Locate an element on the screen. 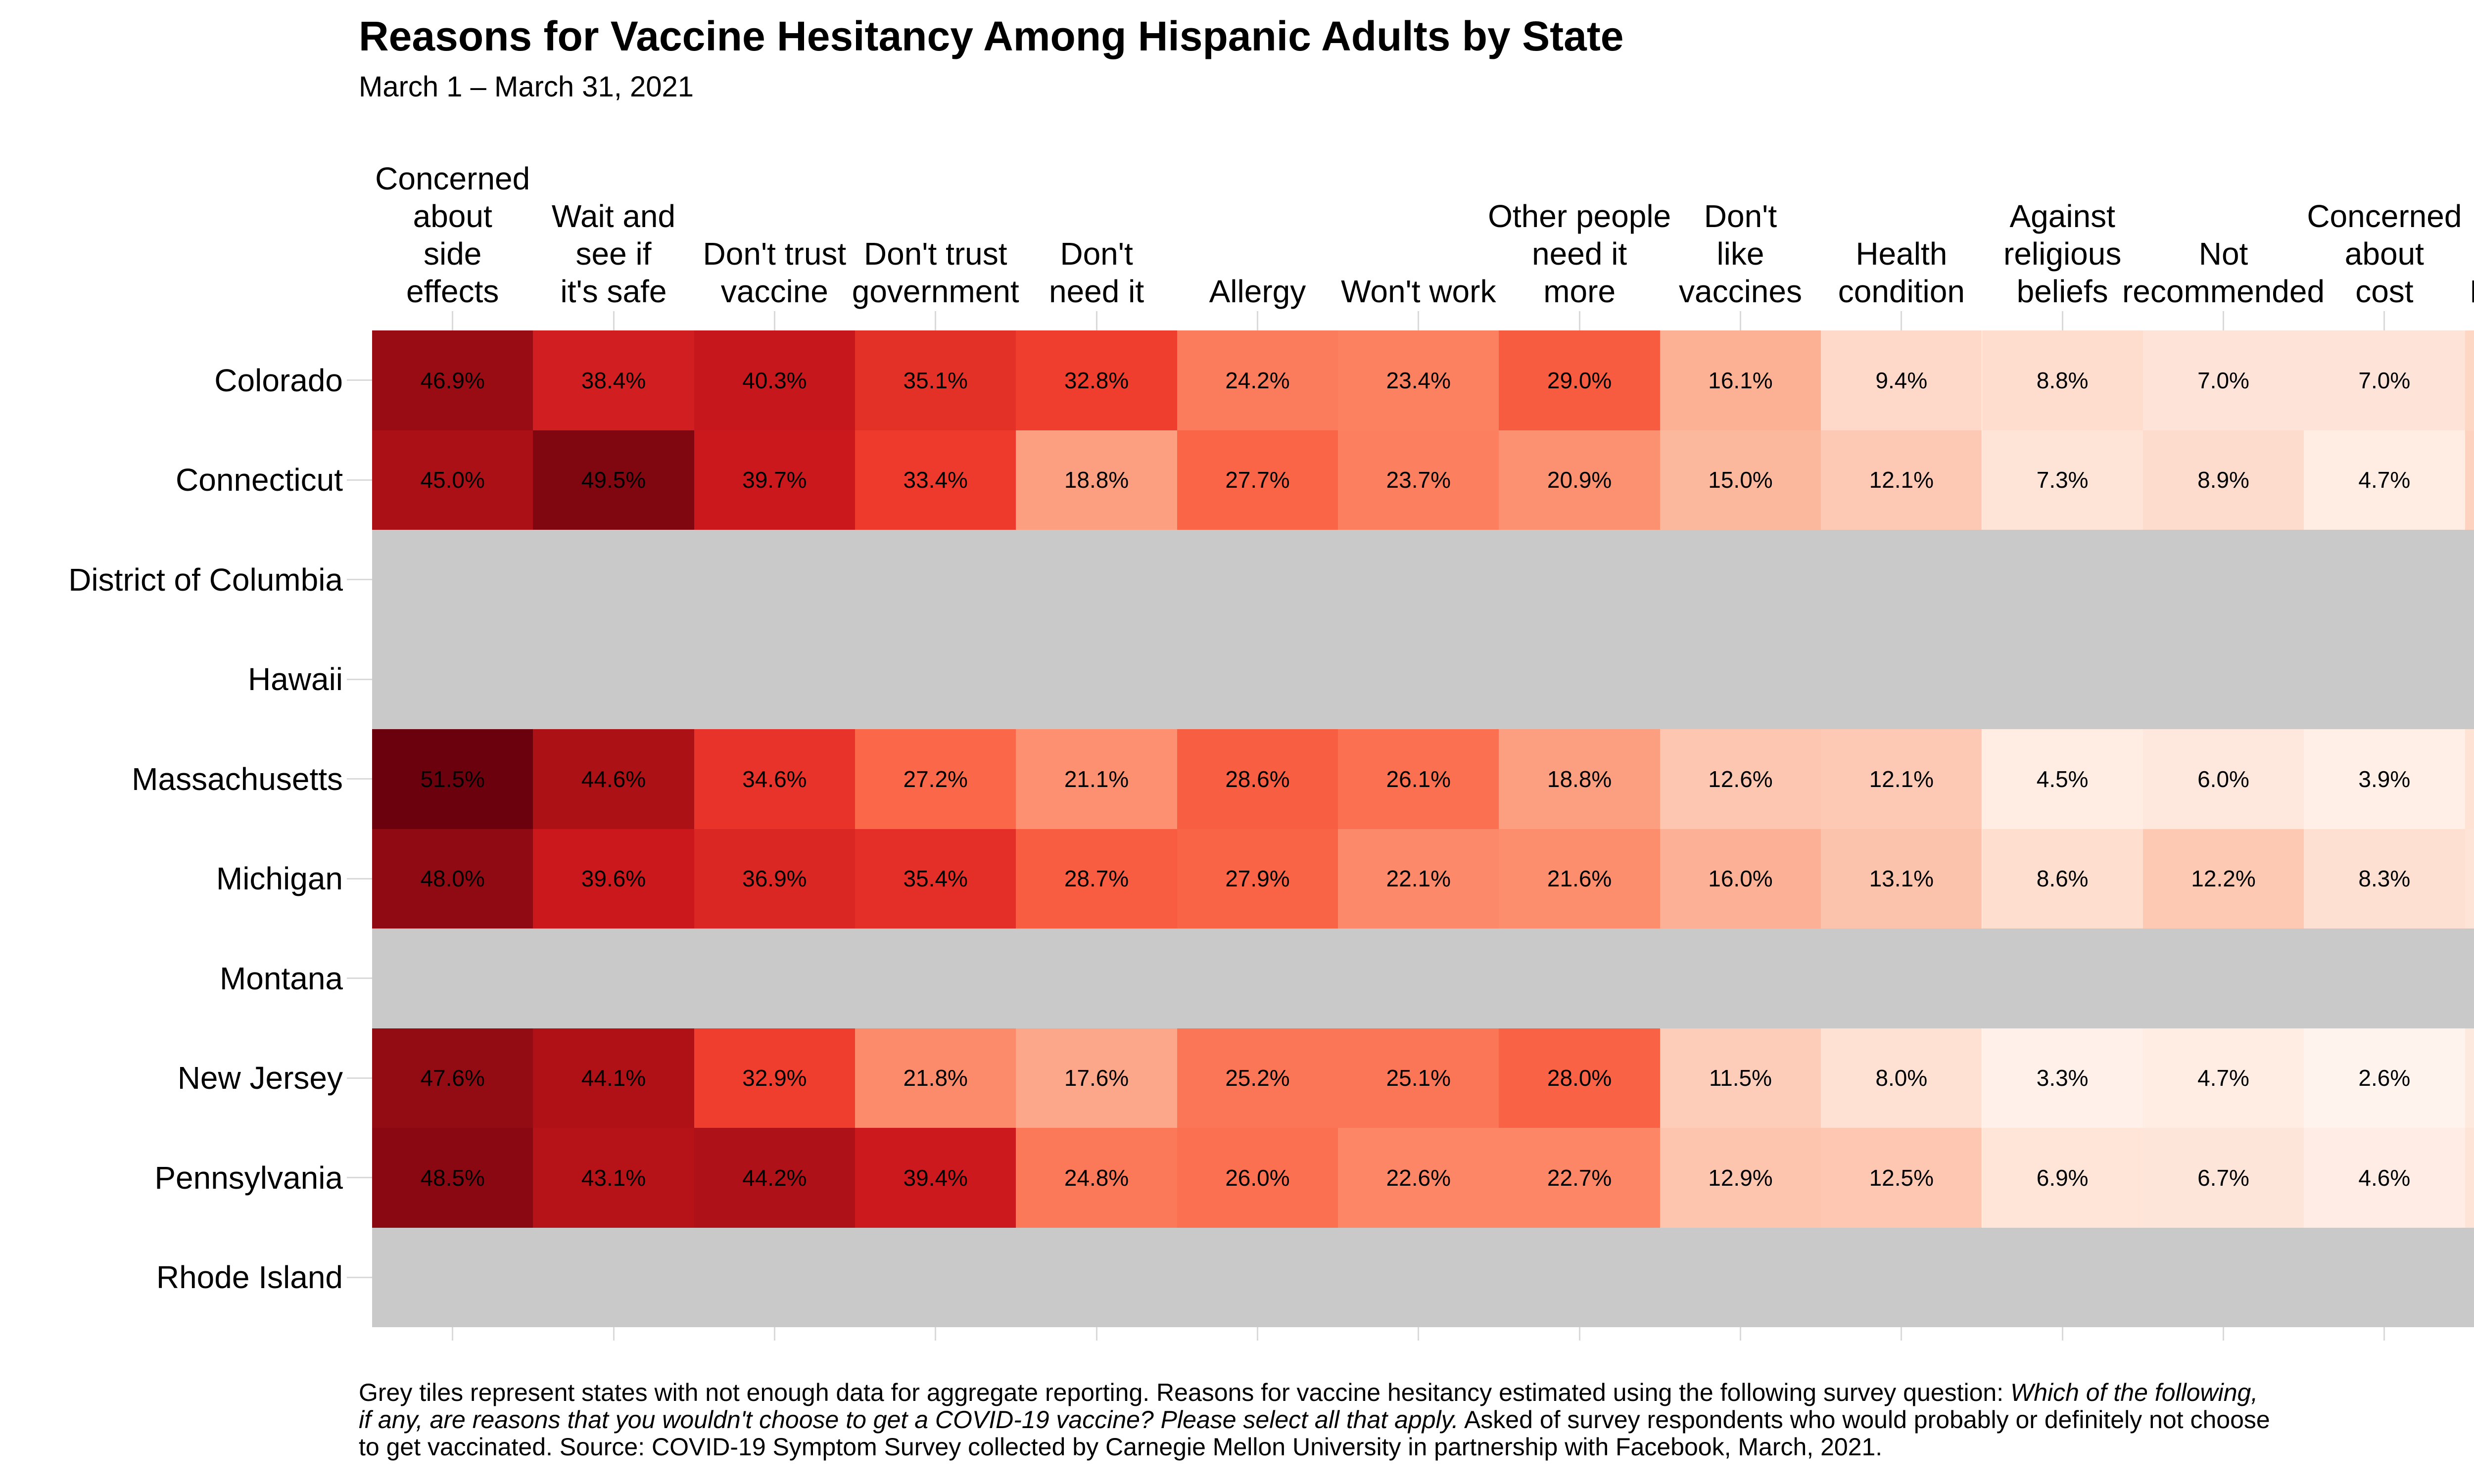 This screenshot has height=1484, width=2474. heatmap-cell: 34.6% is located at coordinates (775, 779).